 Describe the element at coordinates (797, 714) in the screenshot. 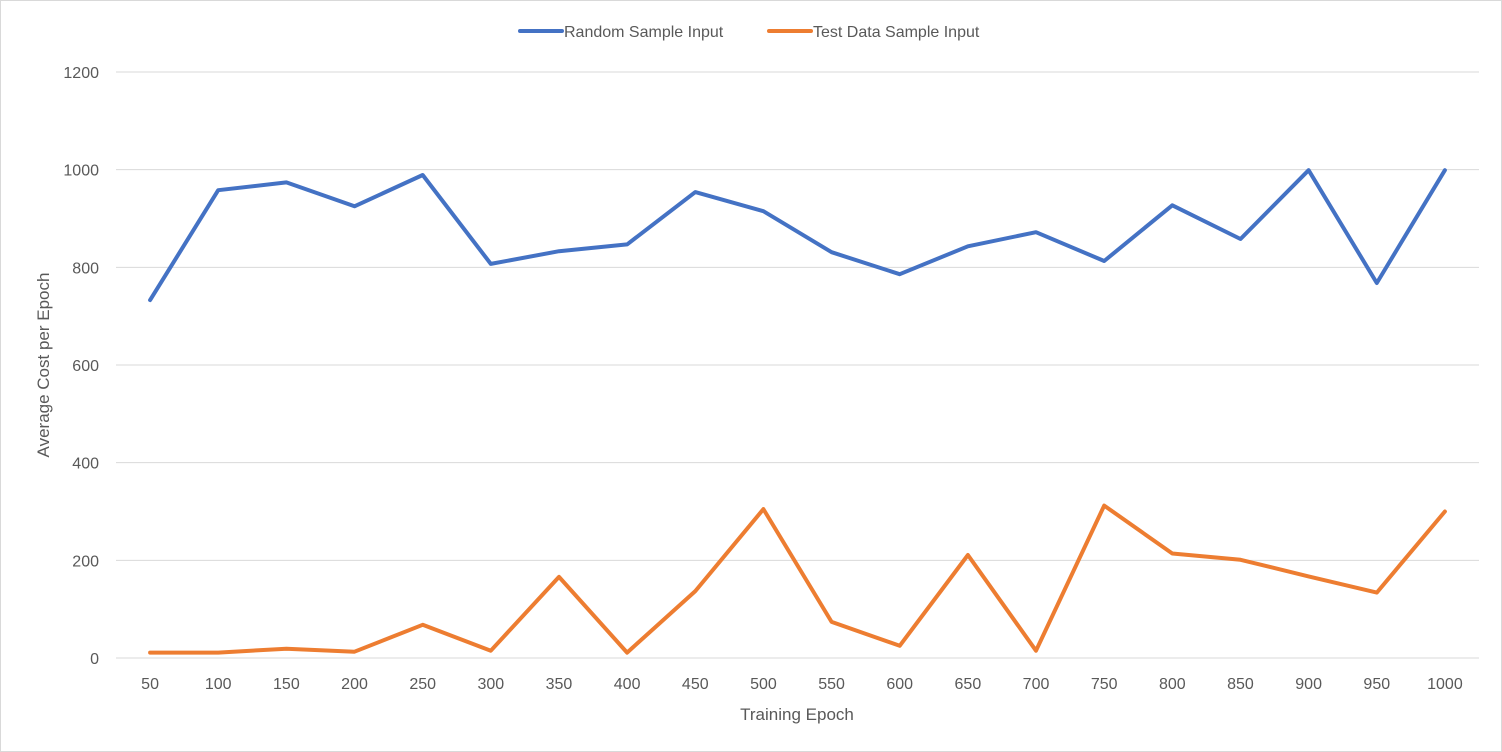

I see `x-axis-title: Training Epoch` at that location.